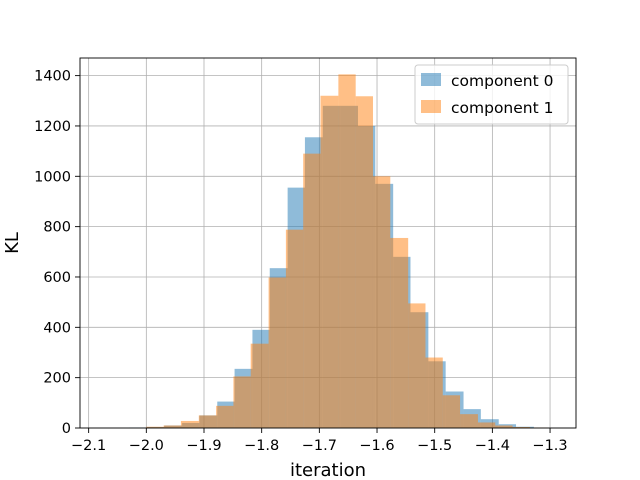 Image resolution: width=640 pixels, height=480 pixels. I want to click on legend-label-component-1: component 1, so click(502, 108).